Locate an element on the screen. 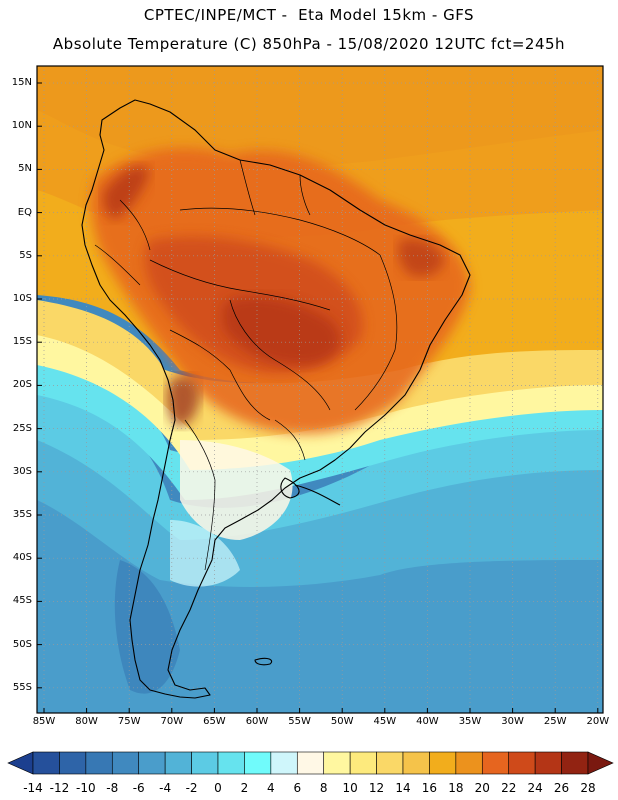  lon-tick-label: 75W is located at coordinates (129, 721).